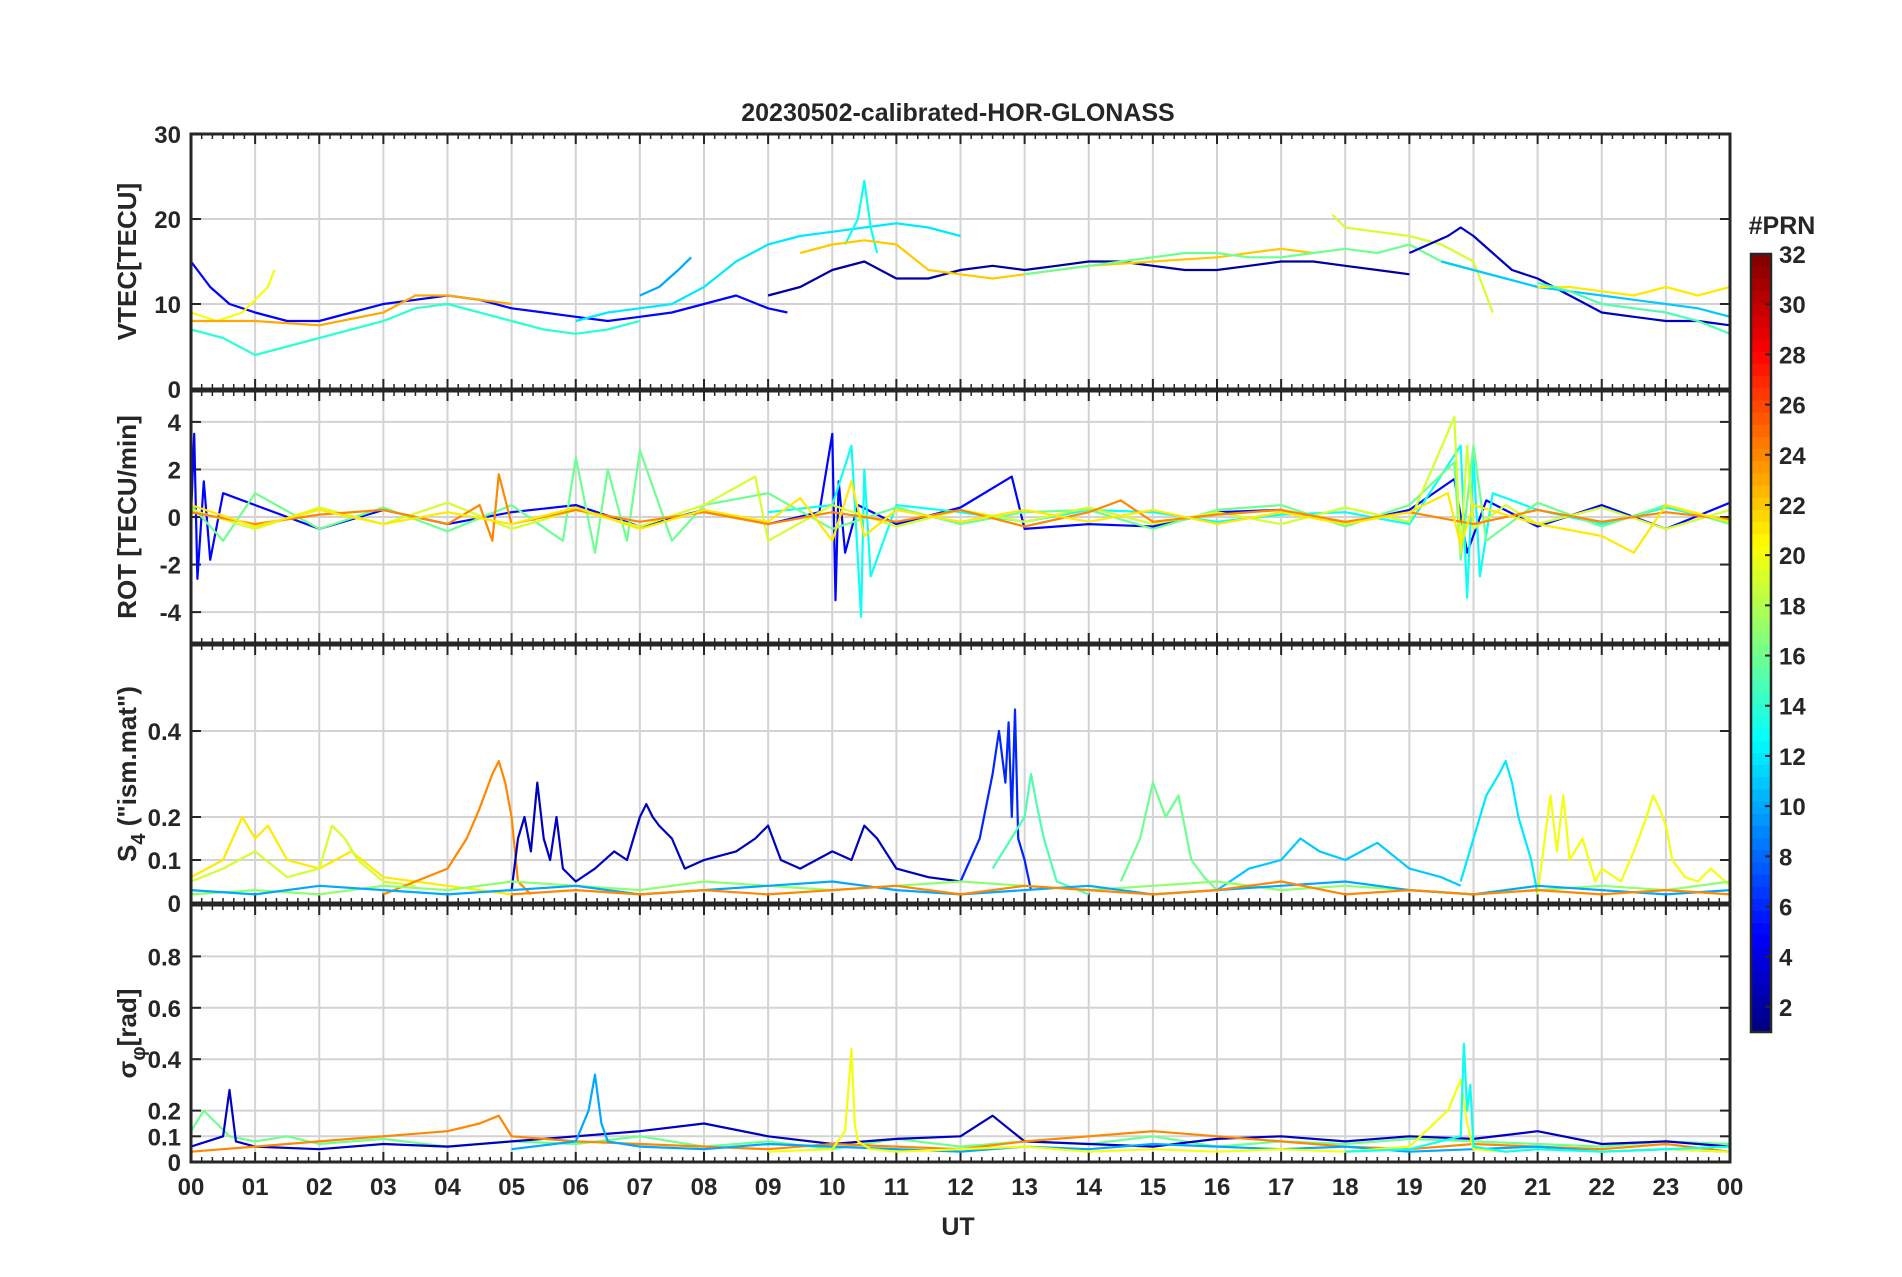  What do you see at coordinates (575, 1187) in the screenshot?
I see `x-tick-label: 06` at bounding box center [575, 1187].